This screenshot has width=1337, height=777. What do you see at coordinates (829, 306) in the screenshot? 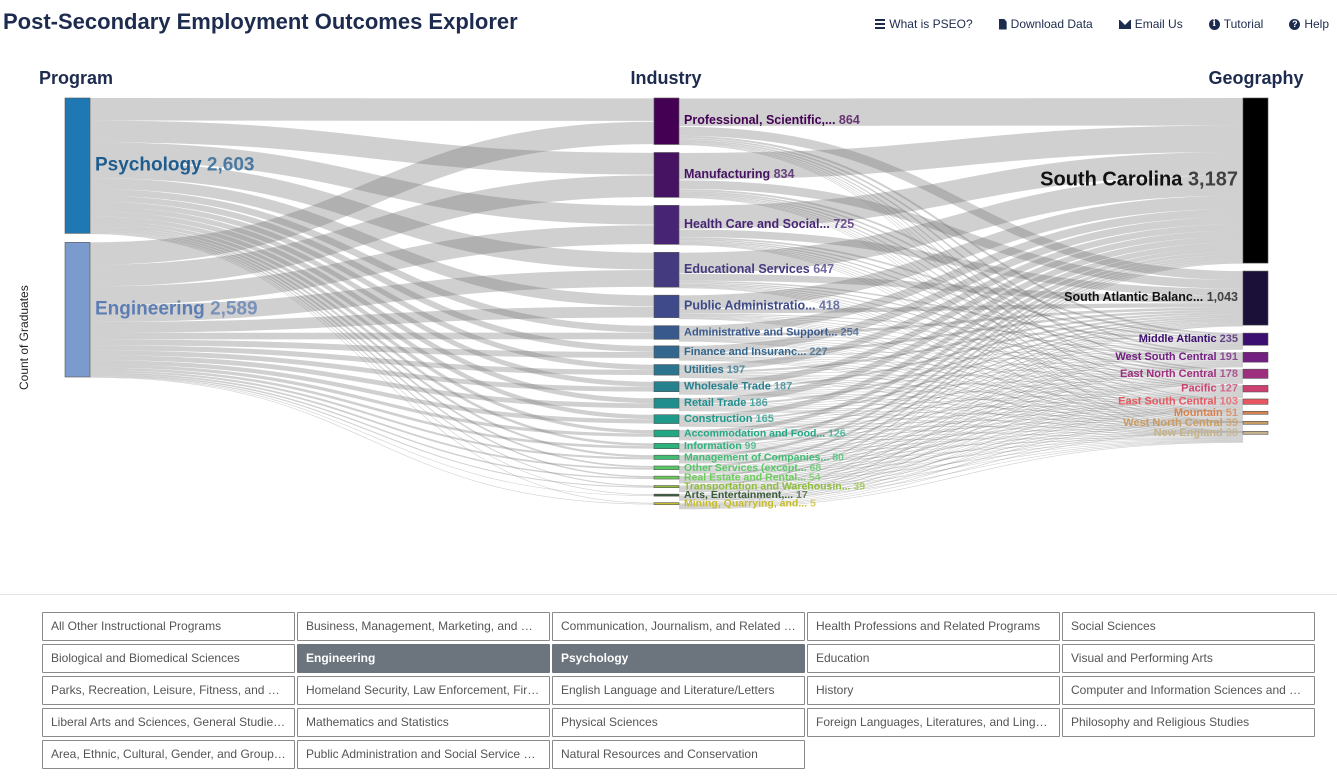
I see `node-value: 418` at bounding box center [829, 306].